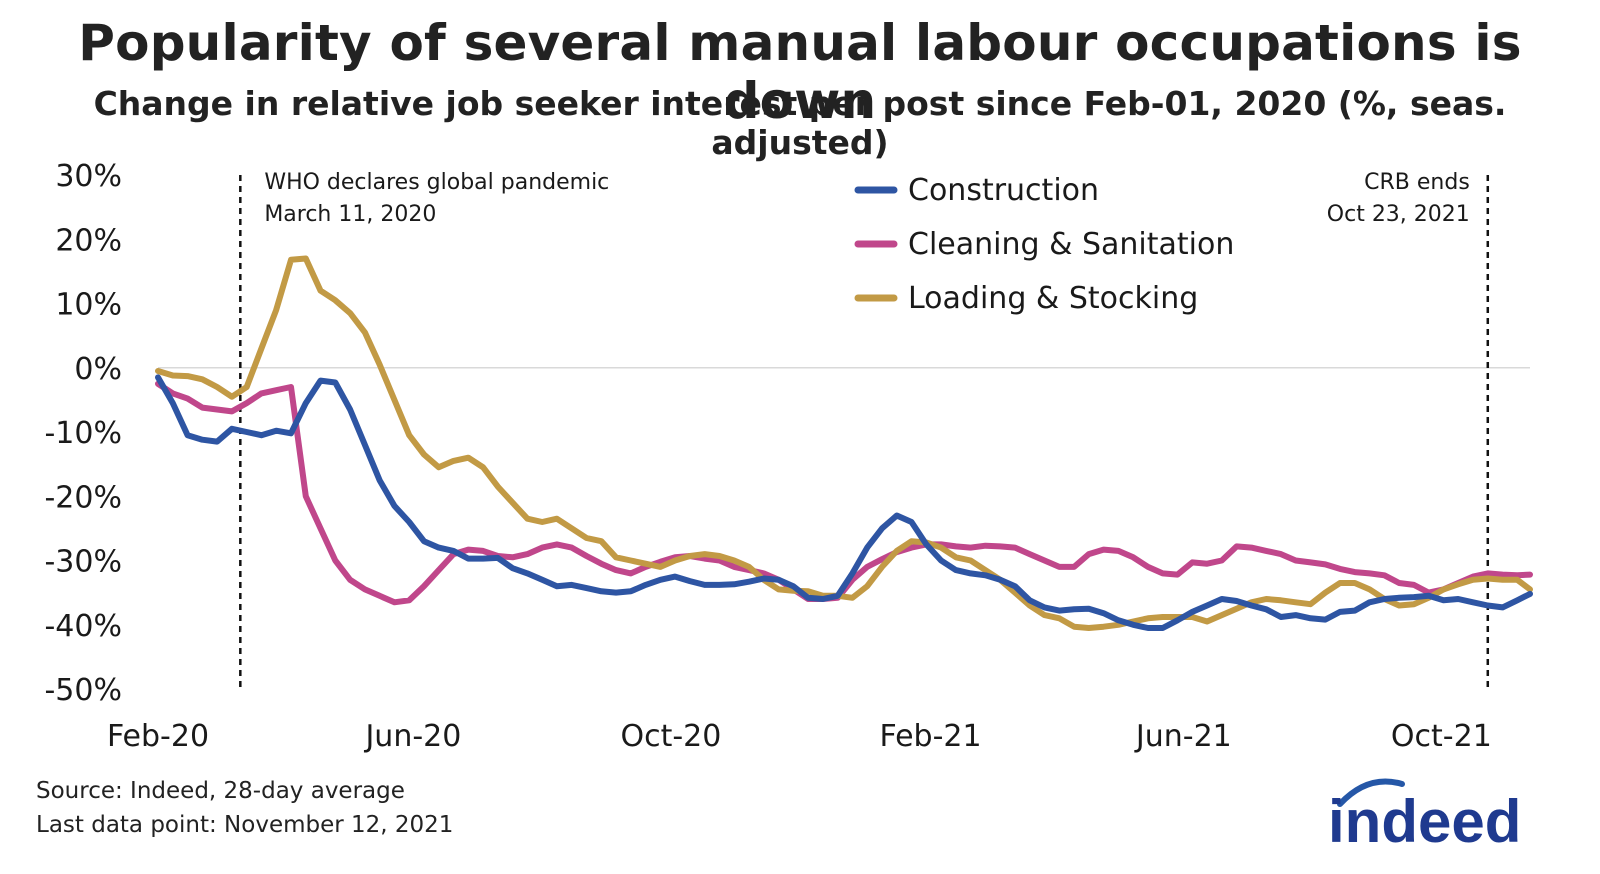 The image size is (1600, 874). Describe the element at coordinates (1398, 214) in the screenshot. I see `event-annotation-text: Oct 23, 2021` at that location.